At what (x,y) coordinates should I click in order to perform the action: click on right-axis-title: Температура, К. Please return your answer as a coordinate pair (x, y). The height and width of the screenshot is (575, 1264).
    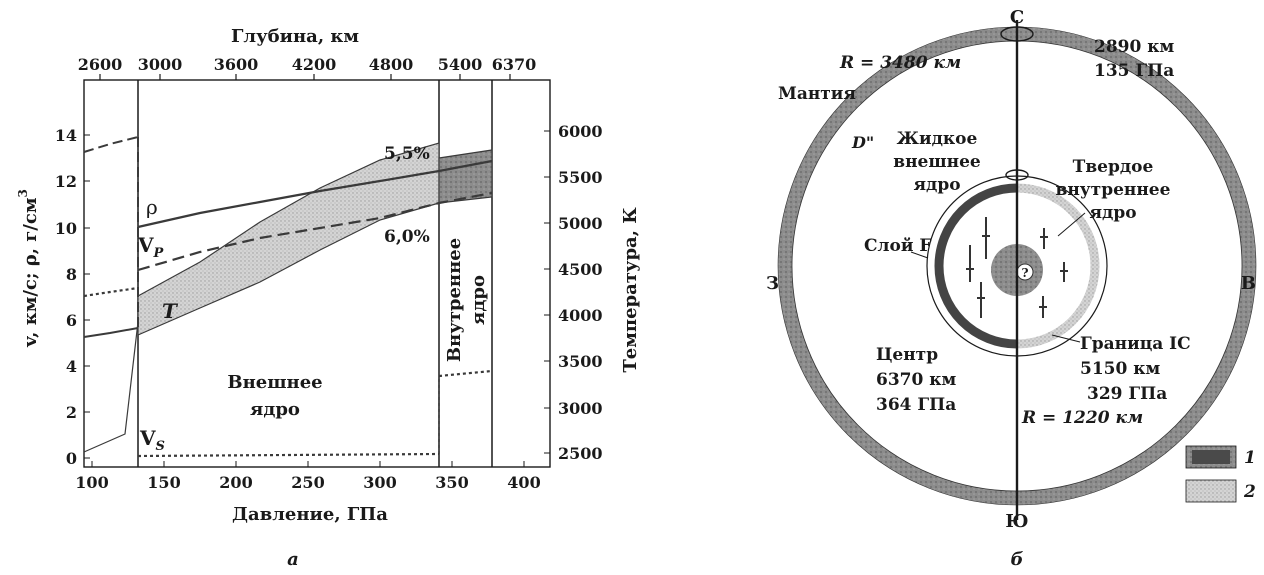
    Looking at the image, I should click on (630, 290).